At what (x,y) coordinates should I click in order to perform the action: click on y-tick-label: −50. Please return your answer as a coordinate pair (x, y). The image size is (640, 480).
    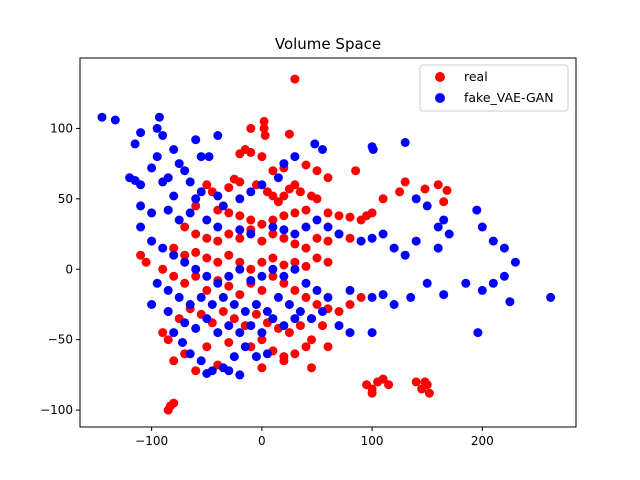
    Looking at the image, I should click on (60, 340).